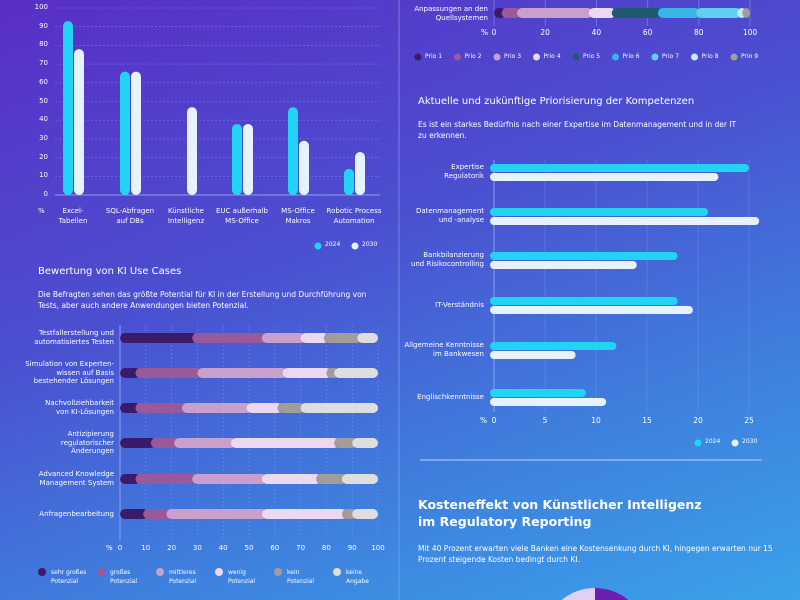 The height and width of the screenshot is (600, 800). What do you see at coordinates (43, 156) in the screenshot?
I see `y-tick-label: 20` at bounding box center [43, 156].